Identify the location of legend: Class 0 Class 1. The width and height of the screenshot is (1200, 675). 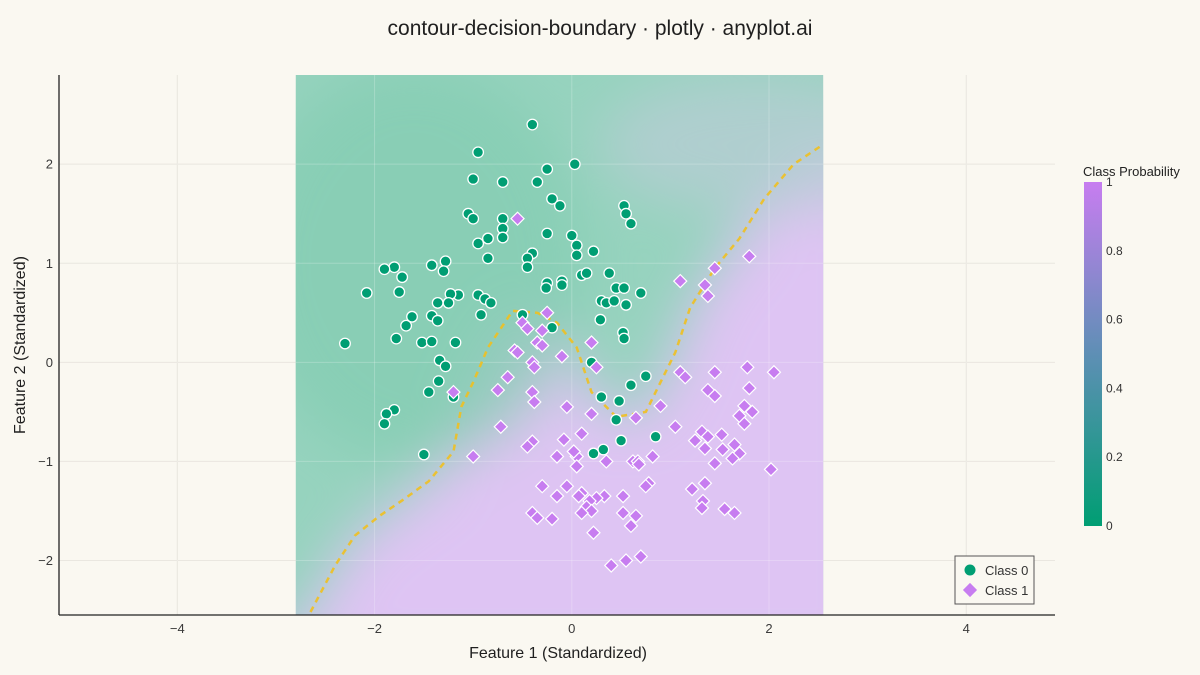
(994, 580).